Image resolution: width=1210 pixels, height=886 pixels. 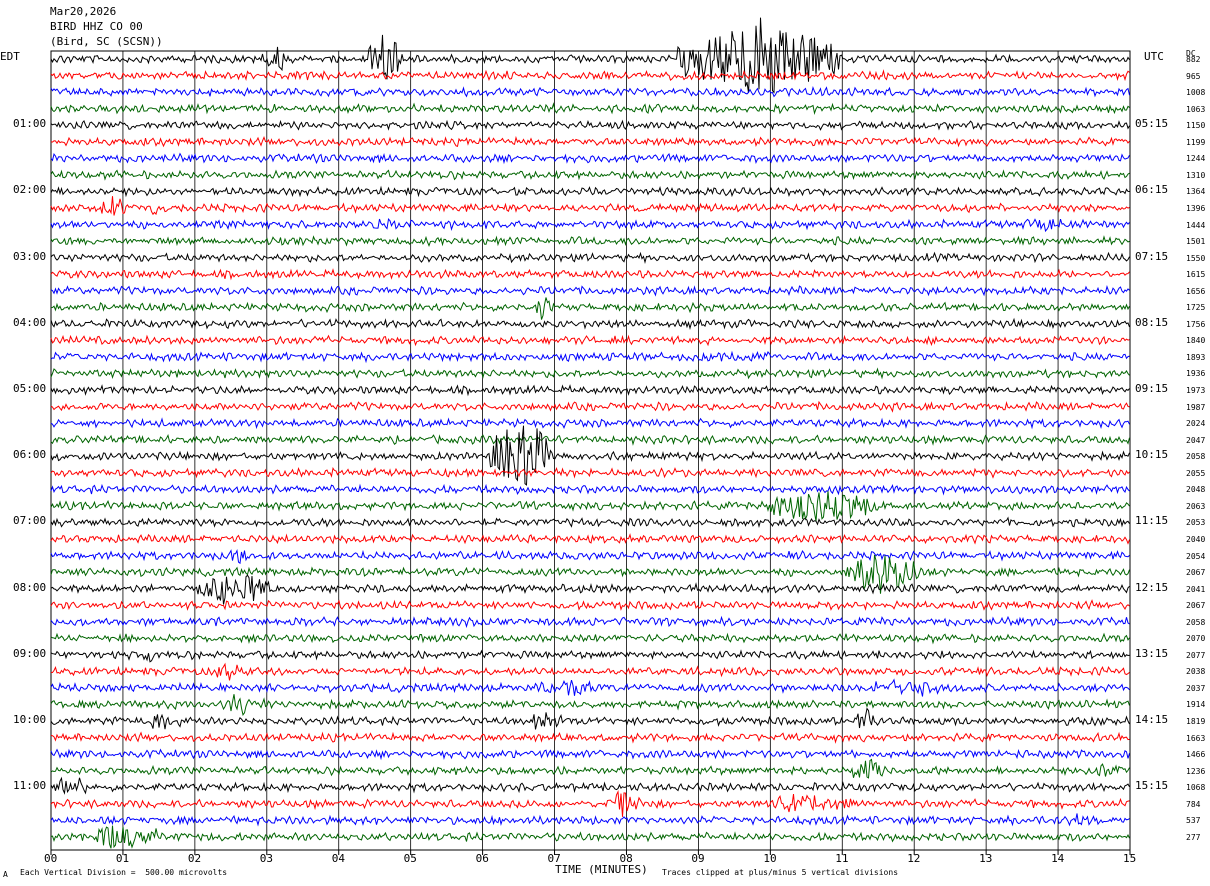 What do you see at coordinates (1154, 56) in the screenshot?
I see `right-axis-title: UTC` at bounding box center [1154, 56].